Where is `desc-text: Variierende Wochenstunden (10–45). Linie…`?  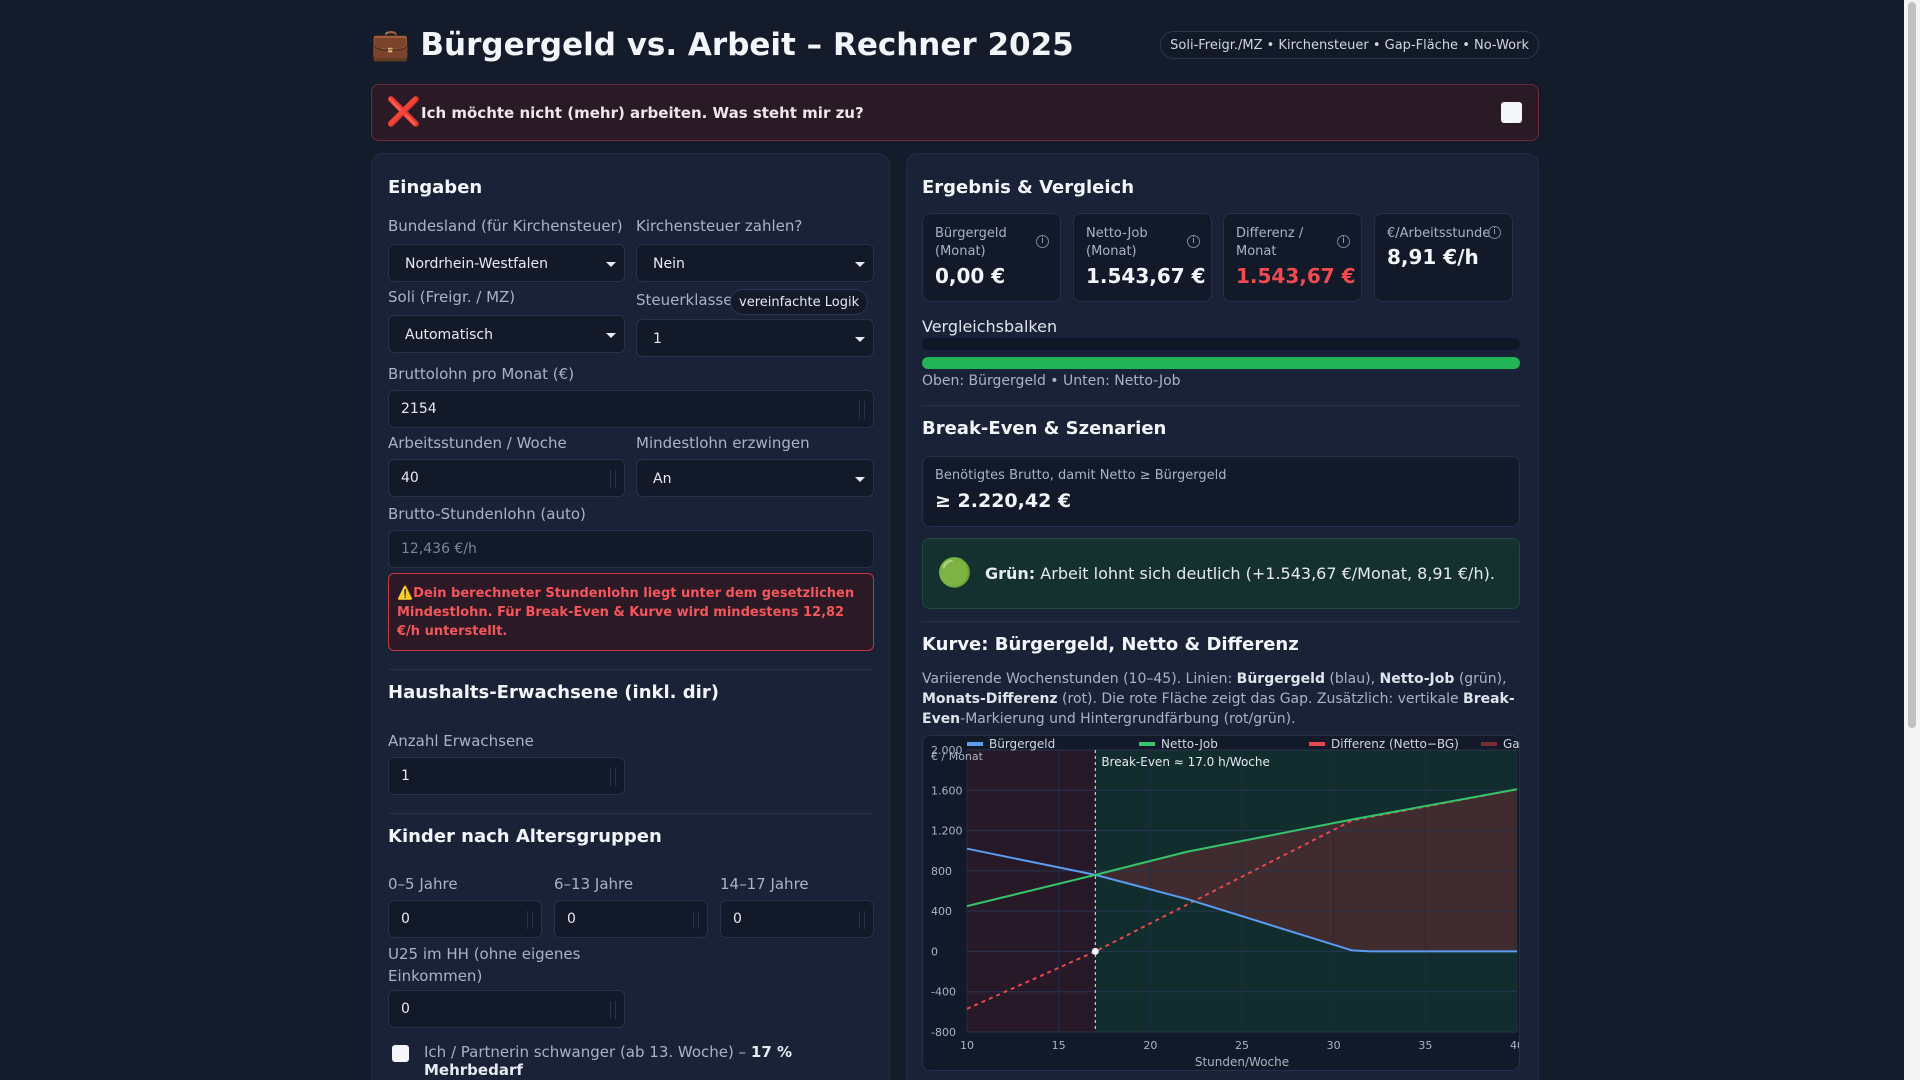 desc-text: Variierende Wochenstunden (10–45). Linie… is located at coordinates (1079, 679).